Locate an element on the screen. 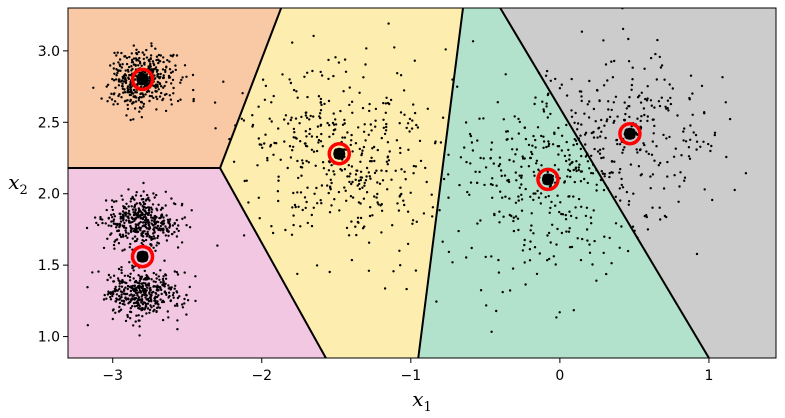 The height and width of the screenshot is (418, 785). centroid-ring is located at coordinates (630, 133).